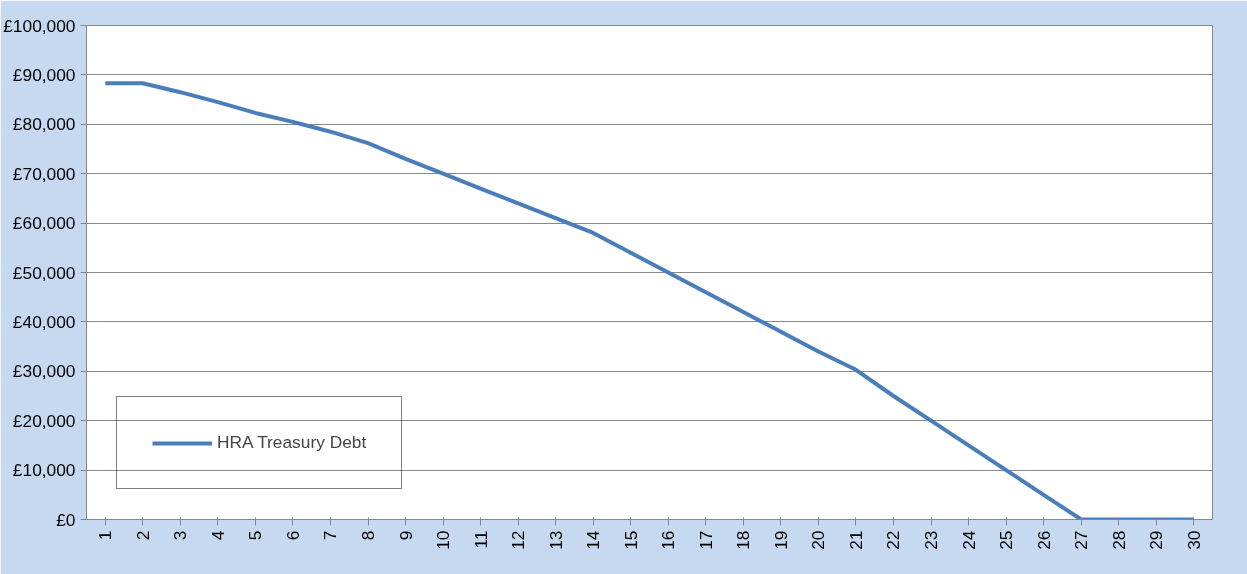 This screenshot has width=1247, height=574. Describe the element at coordinates (105, 535) in the screenshot. I see `x-tick-label: 1` at that location.